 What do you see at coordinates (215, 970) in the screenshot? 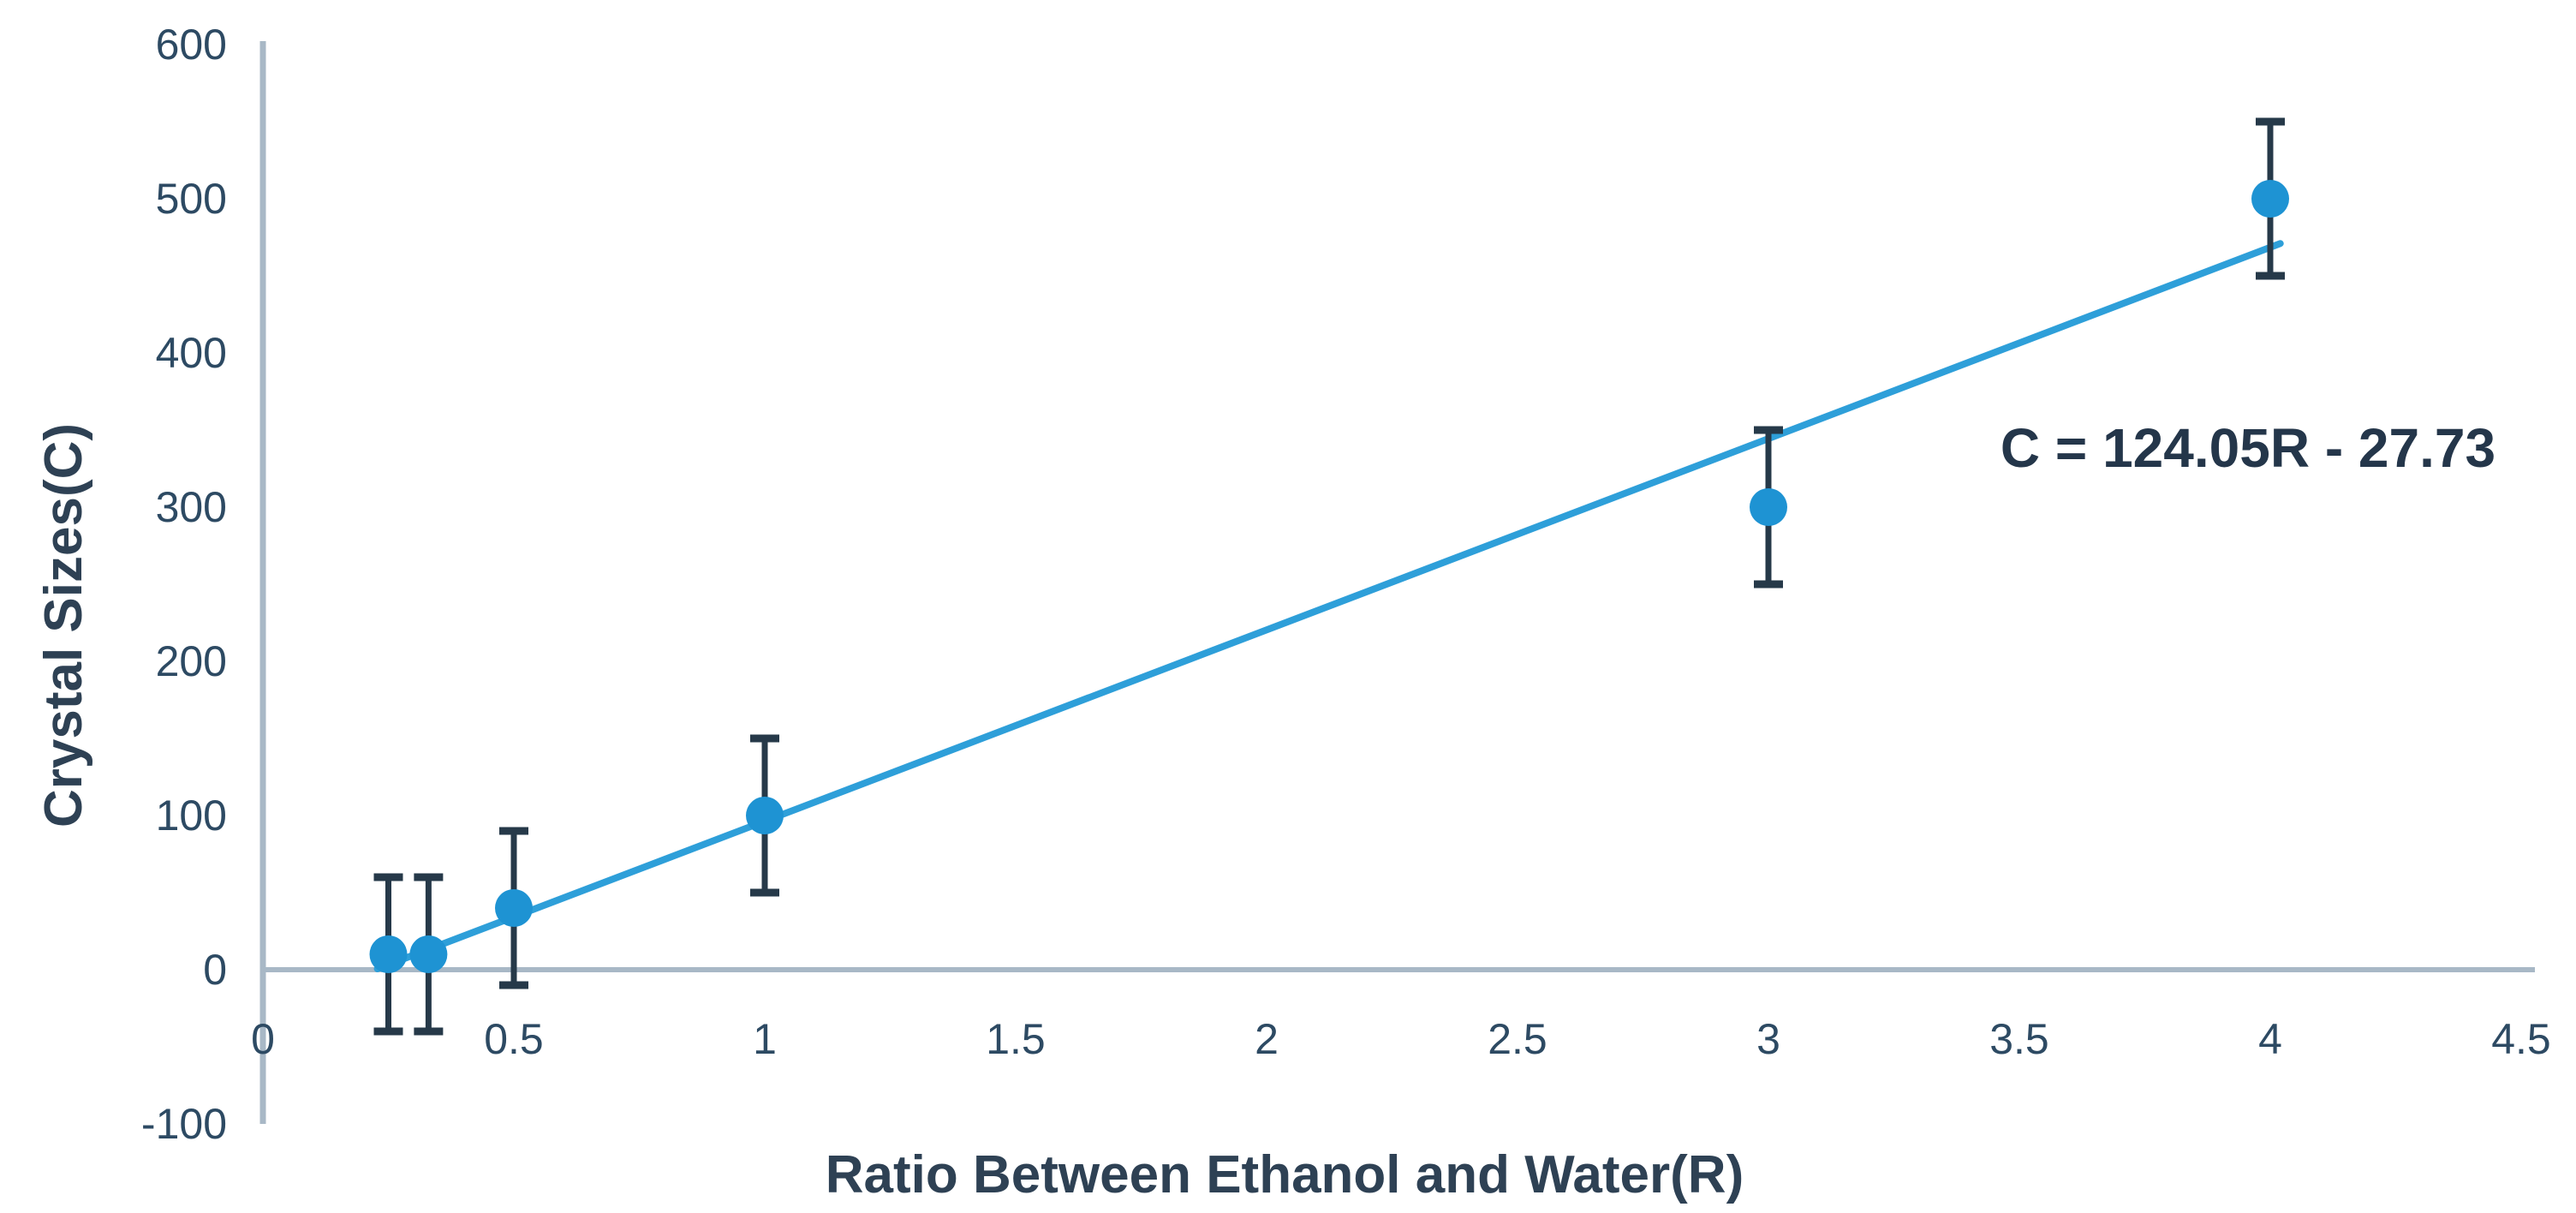
I see `y-tick-label: 0` at bounding box center [215, 970].